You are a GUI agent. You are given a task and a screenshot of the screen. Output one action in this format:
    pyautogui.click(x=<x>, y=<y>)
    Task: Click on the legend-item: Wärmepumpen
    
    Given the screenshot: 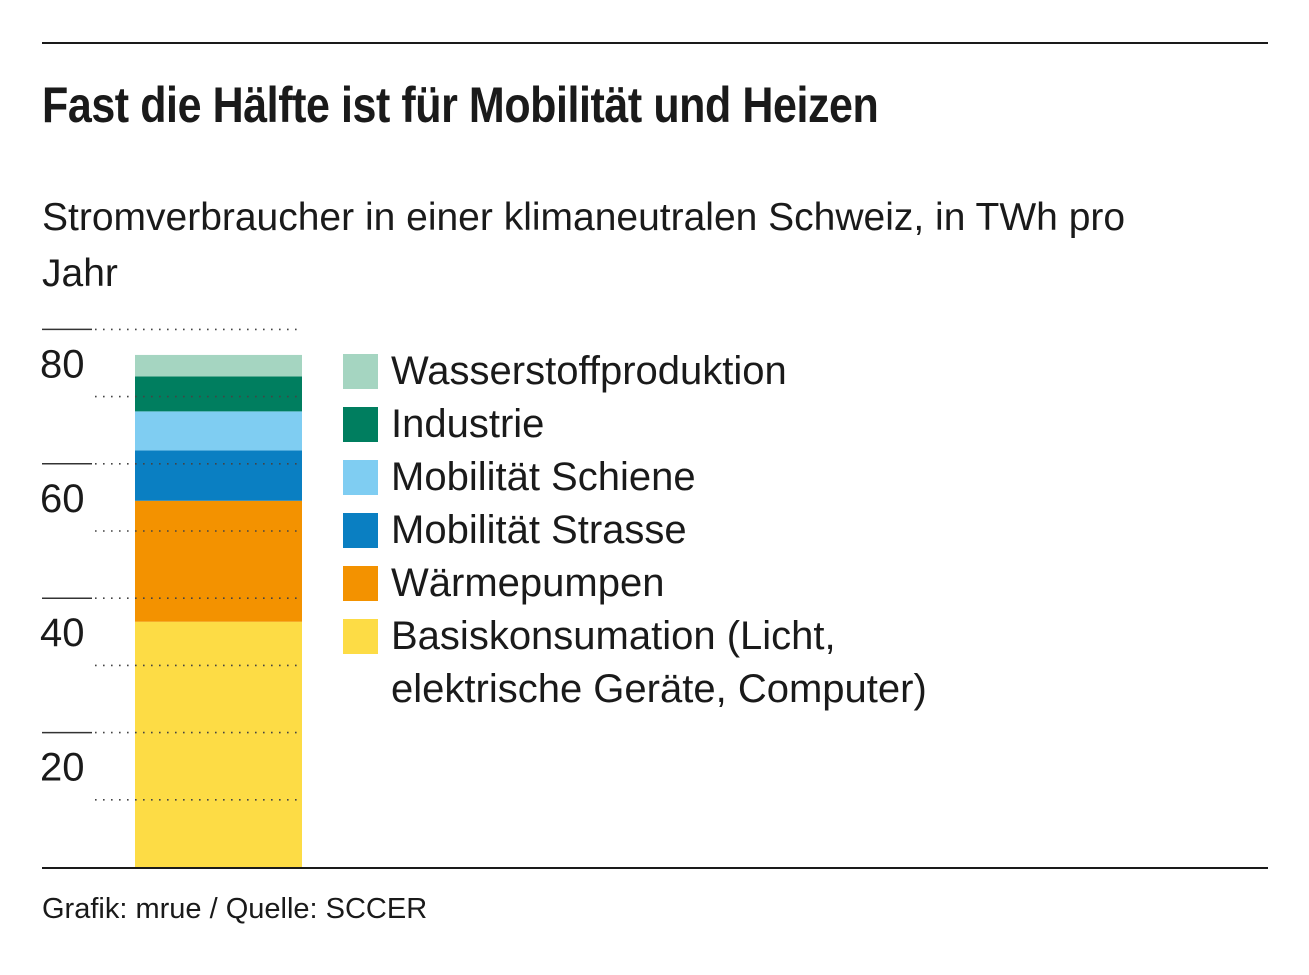 What is the action you would take?
    pyautogui.click(x=687, y=583)
    